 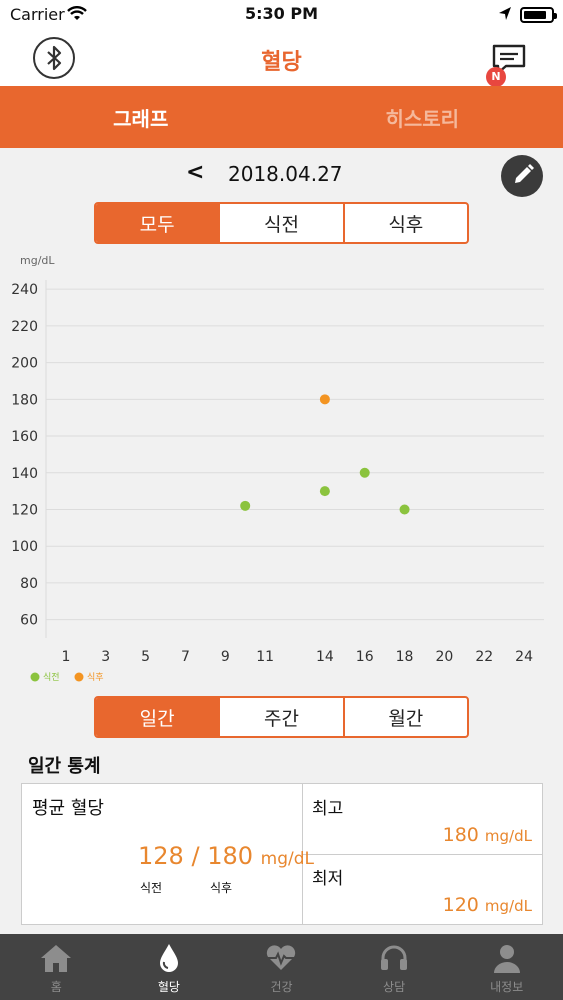 I want to click on y-tick-label: 80, so click(x=29, y=584).